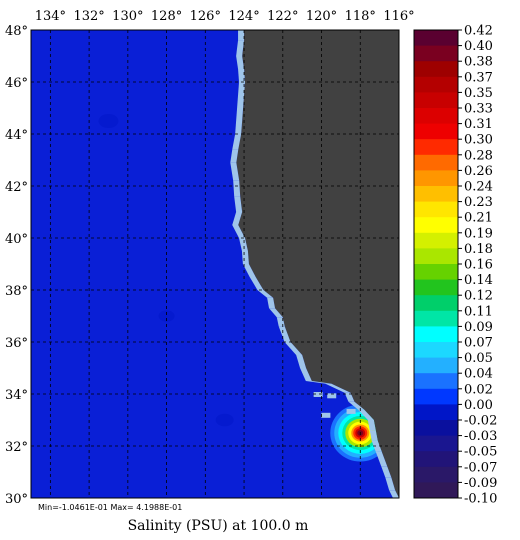  Describe the element at coordinates (478, 358) in the screenshot. I see `colorbar-label: 0.05` at that location.